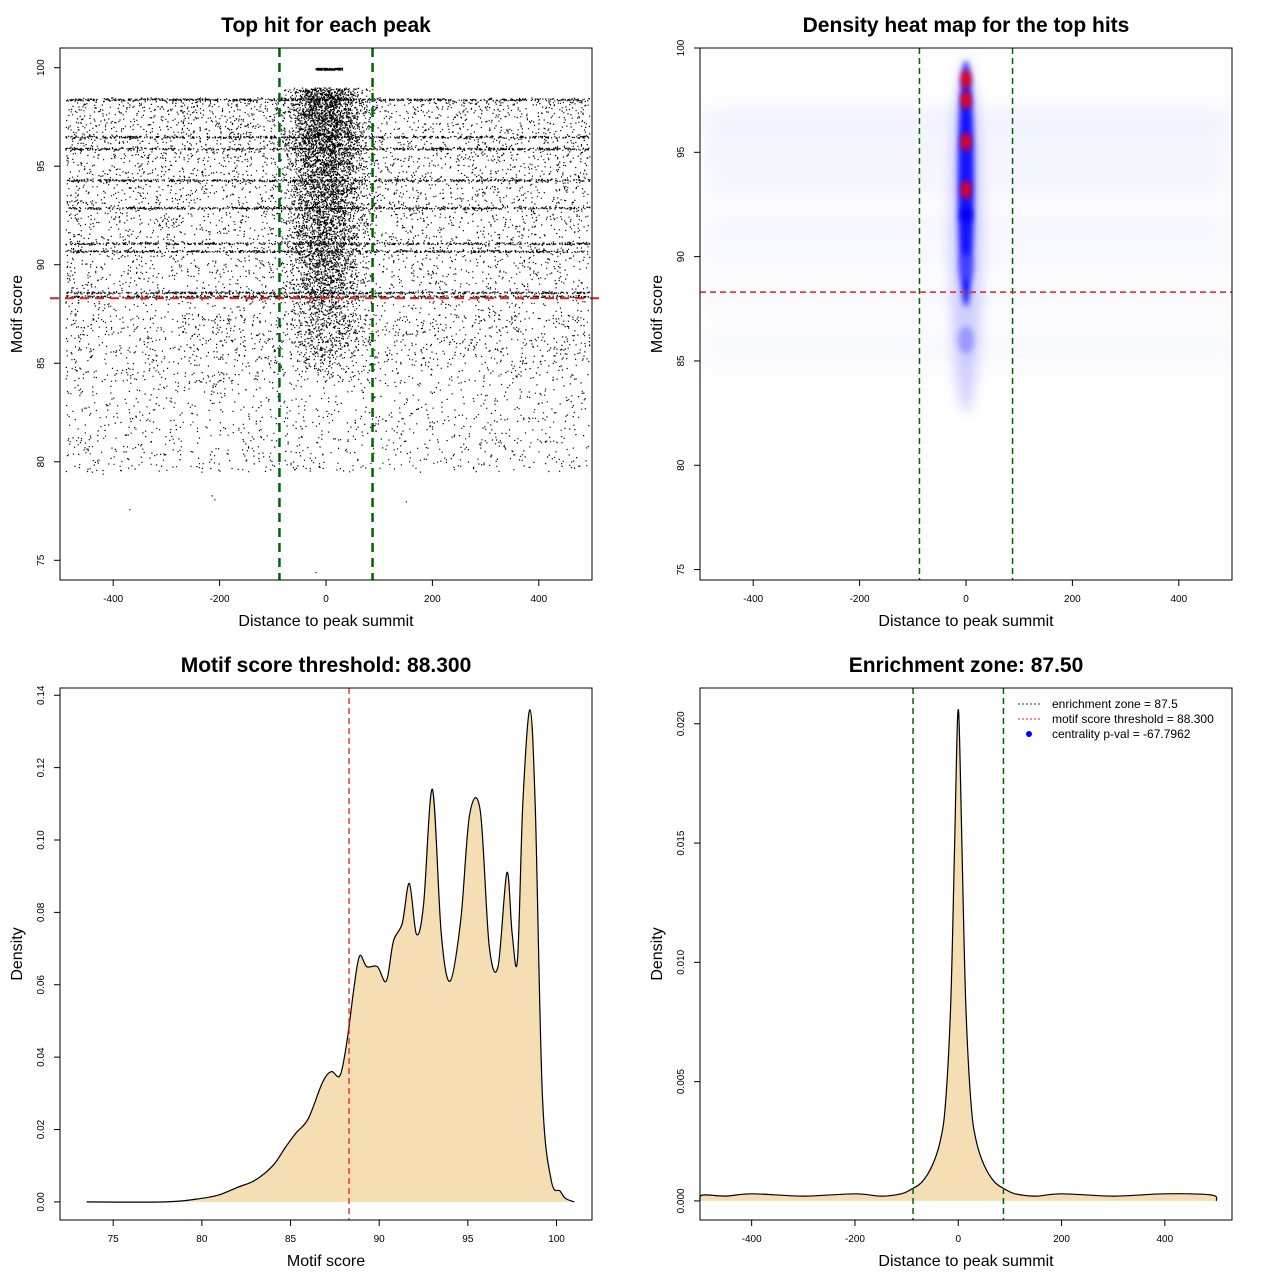 The width and height of the screenshot is (1280, 1280). What do you see at coordinates (688, 307) in the screenshot?
I see `heatmap-y-axis: 75 80 85 90 95 100` at bounding box center [688, 307].